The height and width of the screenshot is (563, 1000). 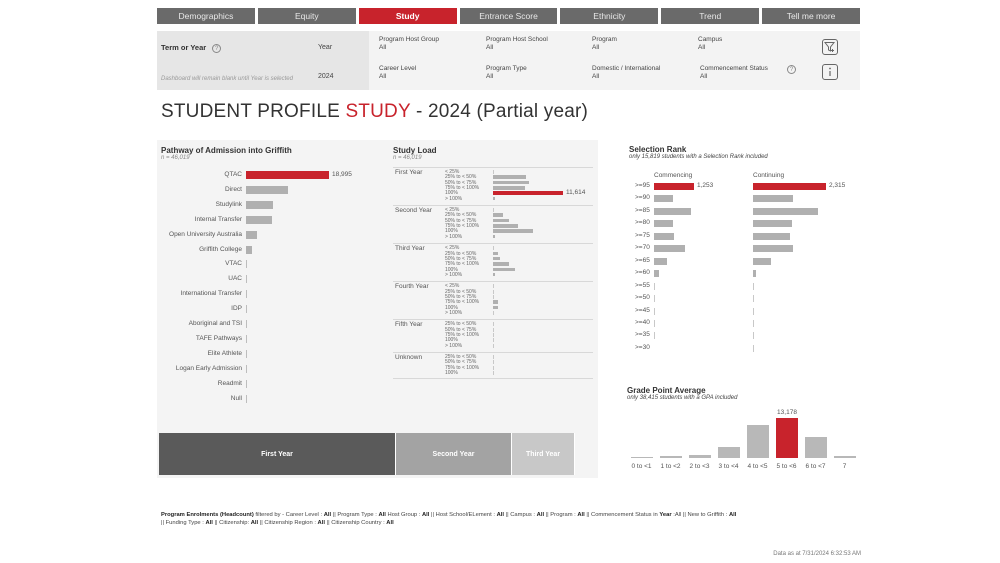 I want to click on filter-career-level: Career Level All, so click(x=397, y=73).